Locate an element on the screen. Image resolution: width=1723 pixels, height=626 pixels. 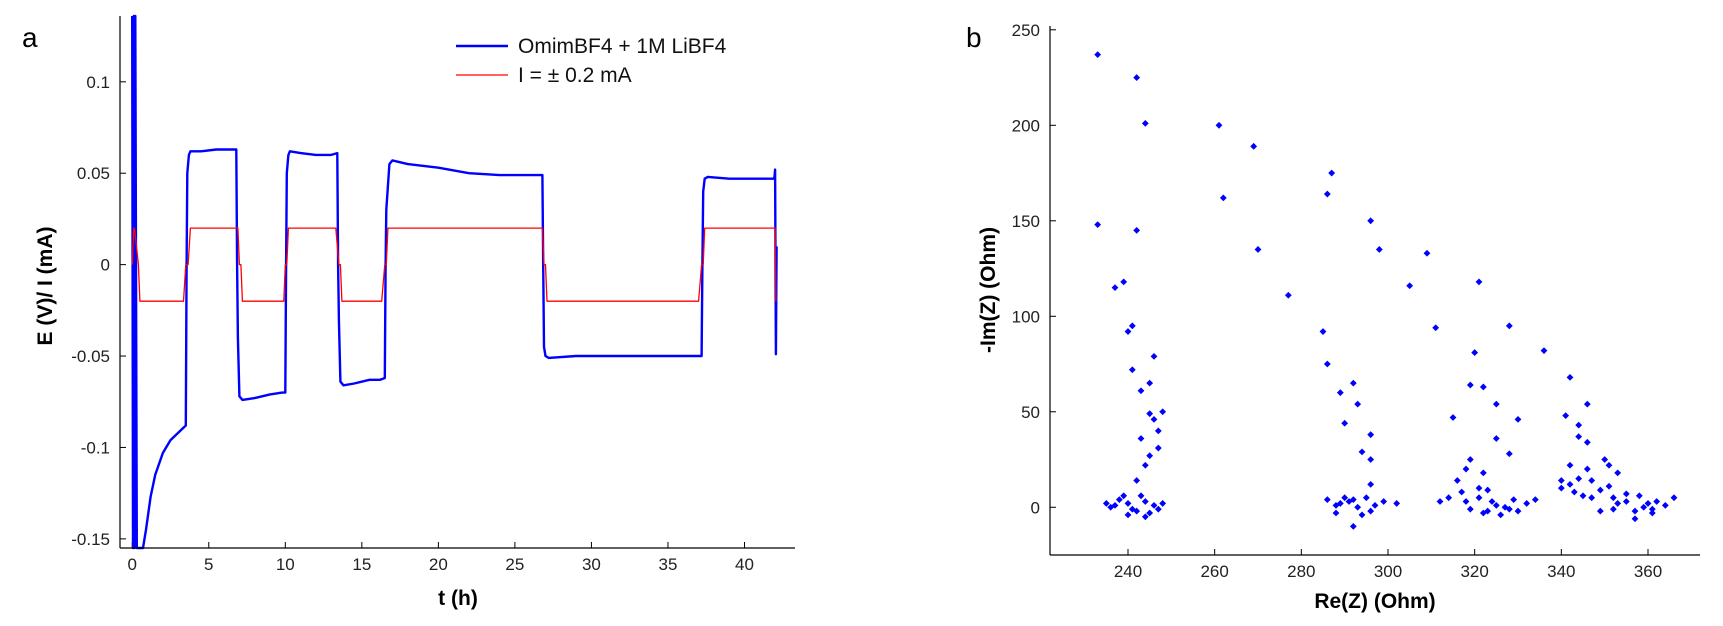
panel-a-ytick-label: -0.15 is located at coordinates (90, 539).